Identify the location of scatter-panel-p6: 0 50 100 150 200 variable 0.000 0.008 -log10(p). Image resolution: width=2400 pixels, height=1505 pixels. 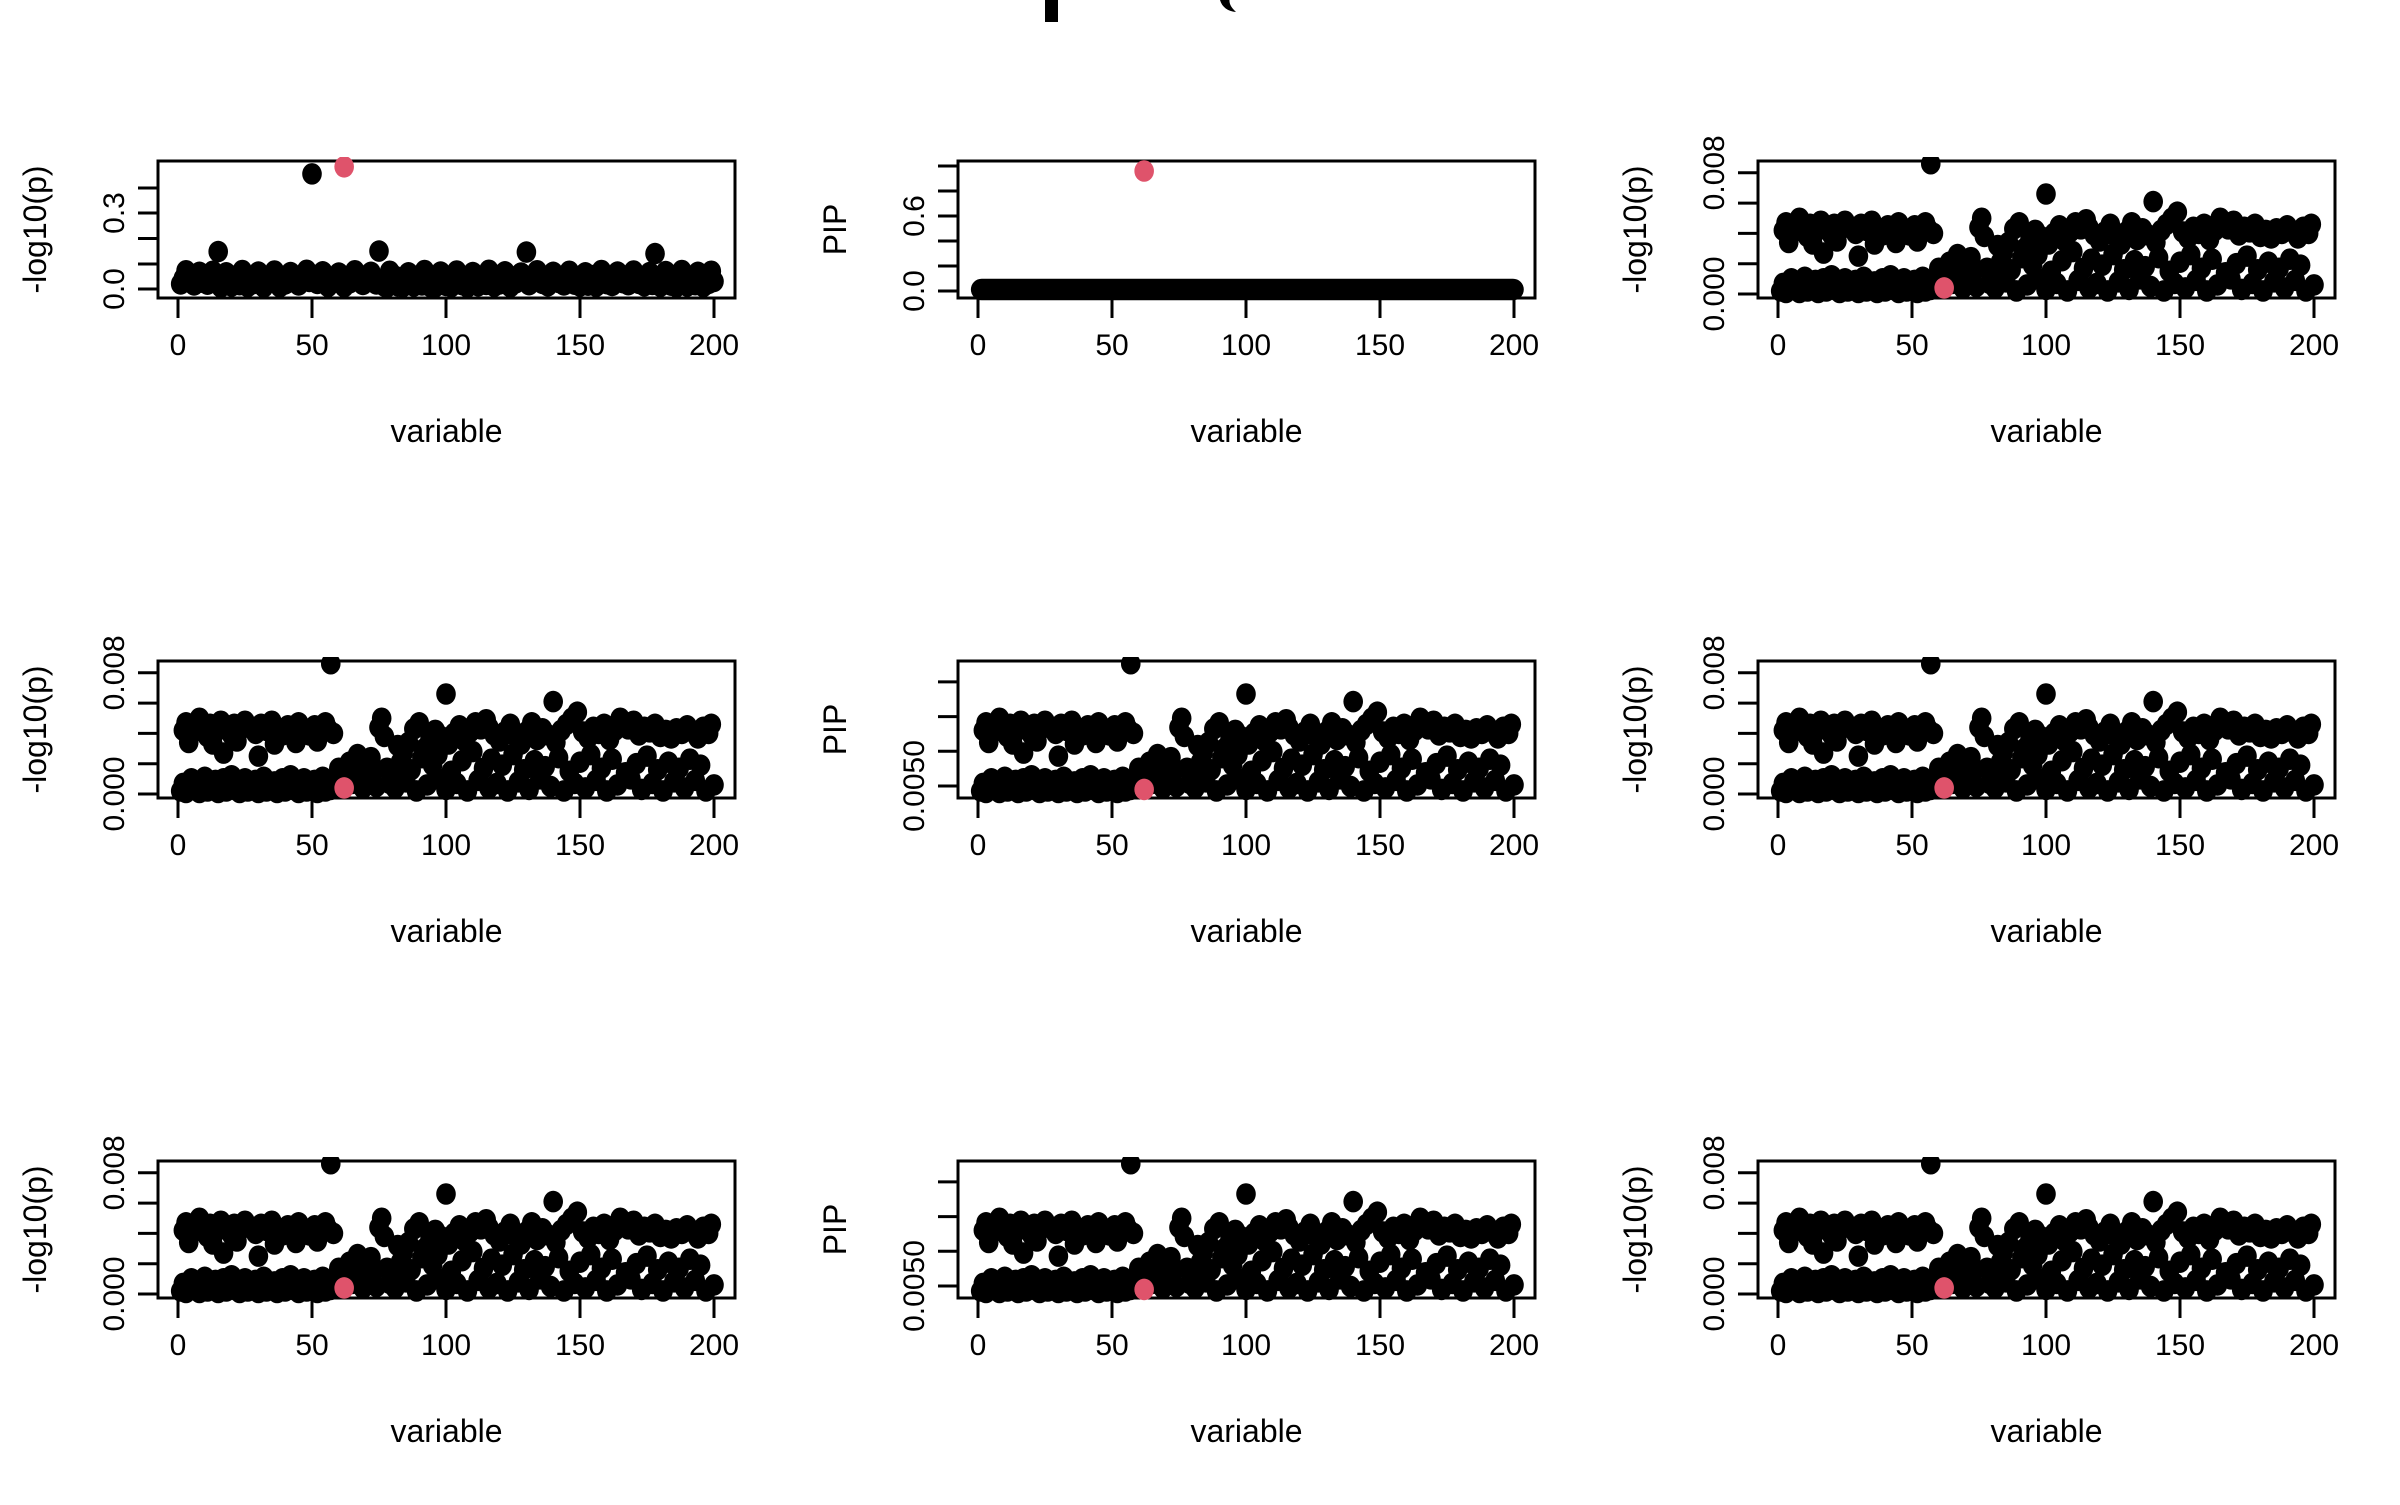
(2000, 750).